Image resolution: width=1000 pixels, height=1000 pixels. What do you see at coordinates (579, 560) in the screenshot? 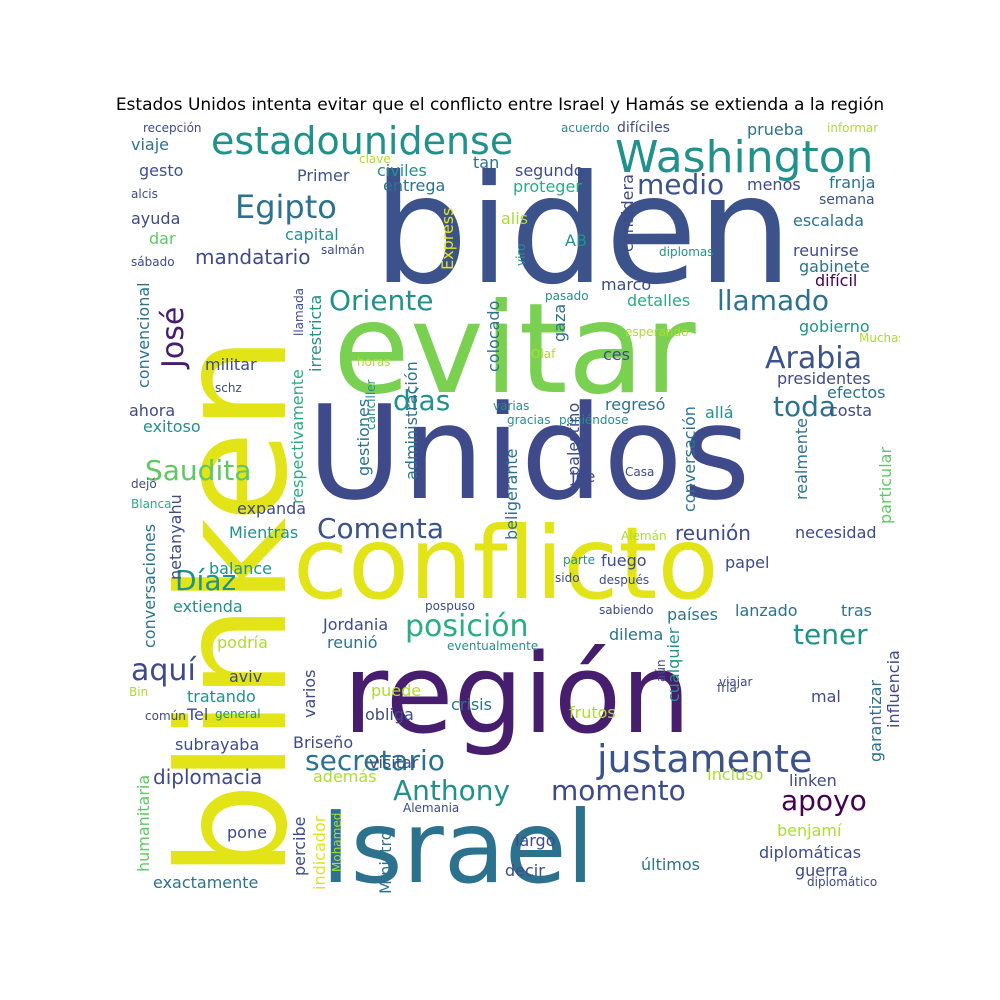
I see `word-parte: parte` at bounding box center [579, 560].